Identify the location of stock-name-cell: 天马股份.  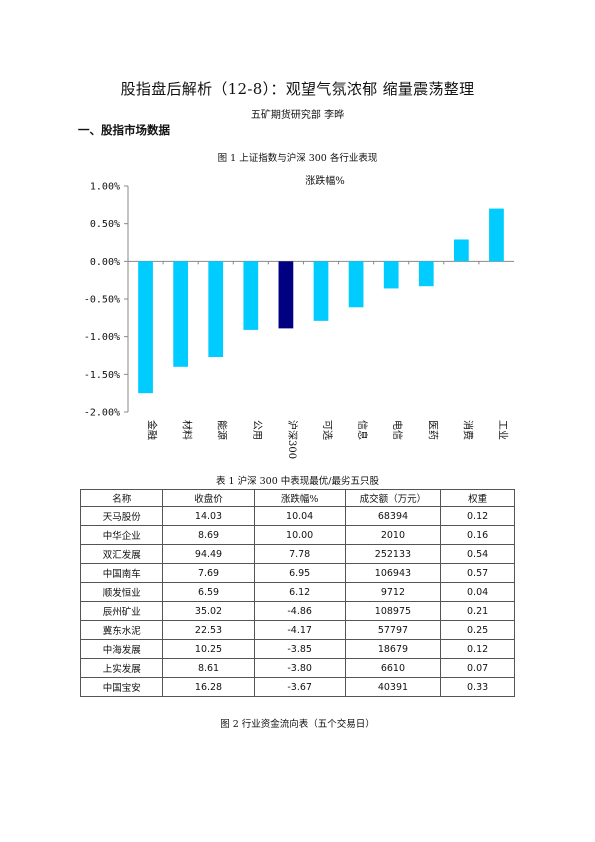
(121, 516).